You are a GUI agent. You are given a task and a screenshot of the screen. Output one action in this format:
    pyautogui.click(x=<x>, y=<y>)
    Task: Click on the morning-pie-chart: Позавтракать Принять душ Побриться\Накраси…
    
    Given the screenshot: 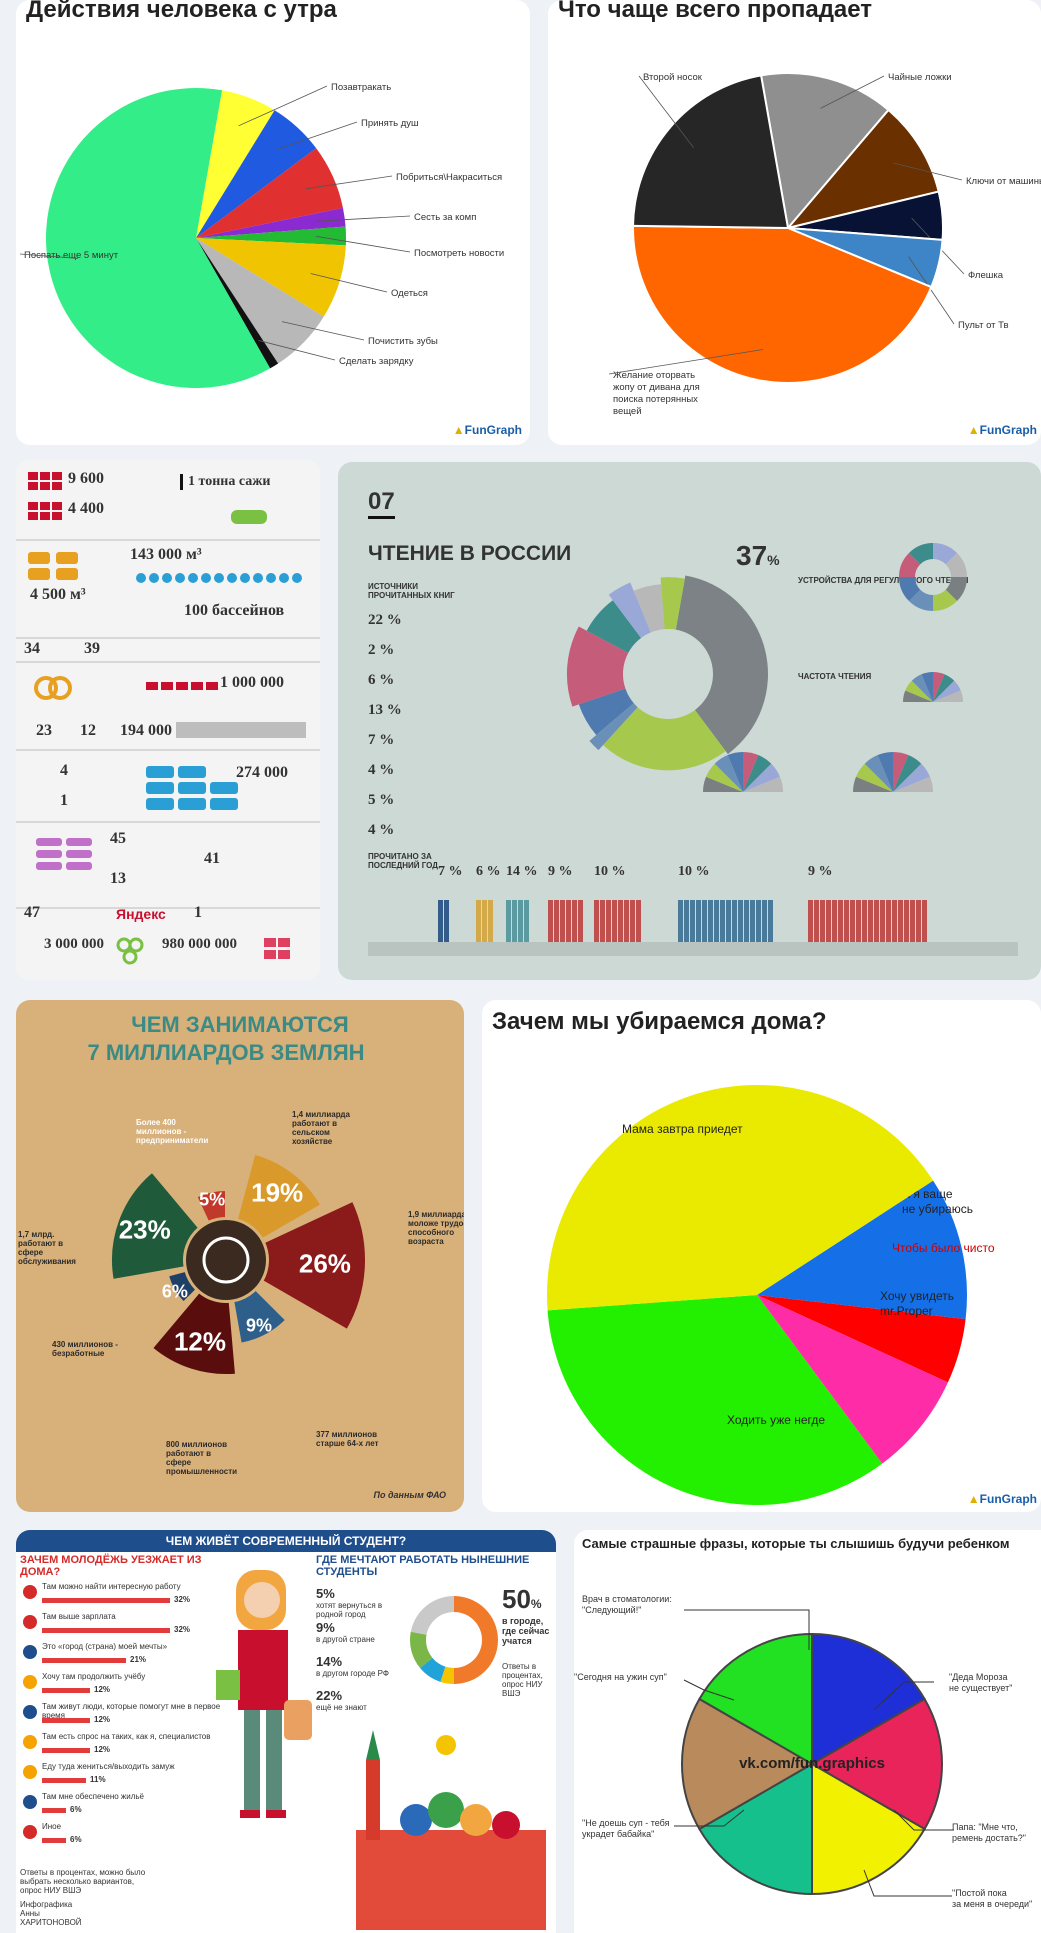 What is the action you would take?
    pyautogui.click(x=261, y=235)
    